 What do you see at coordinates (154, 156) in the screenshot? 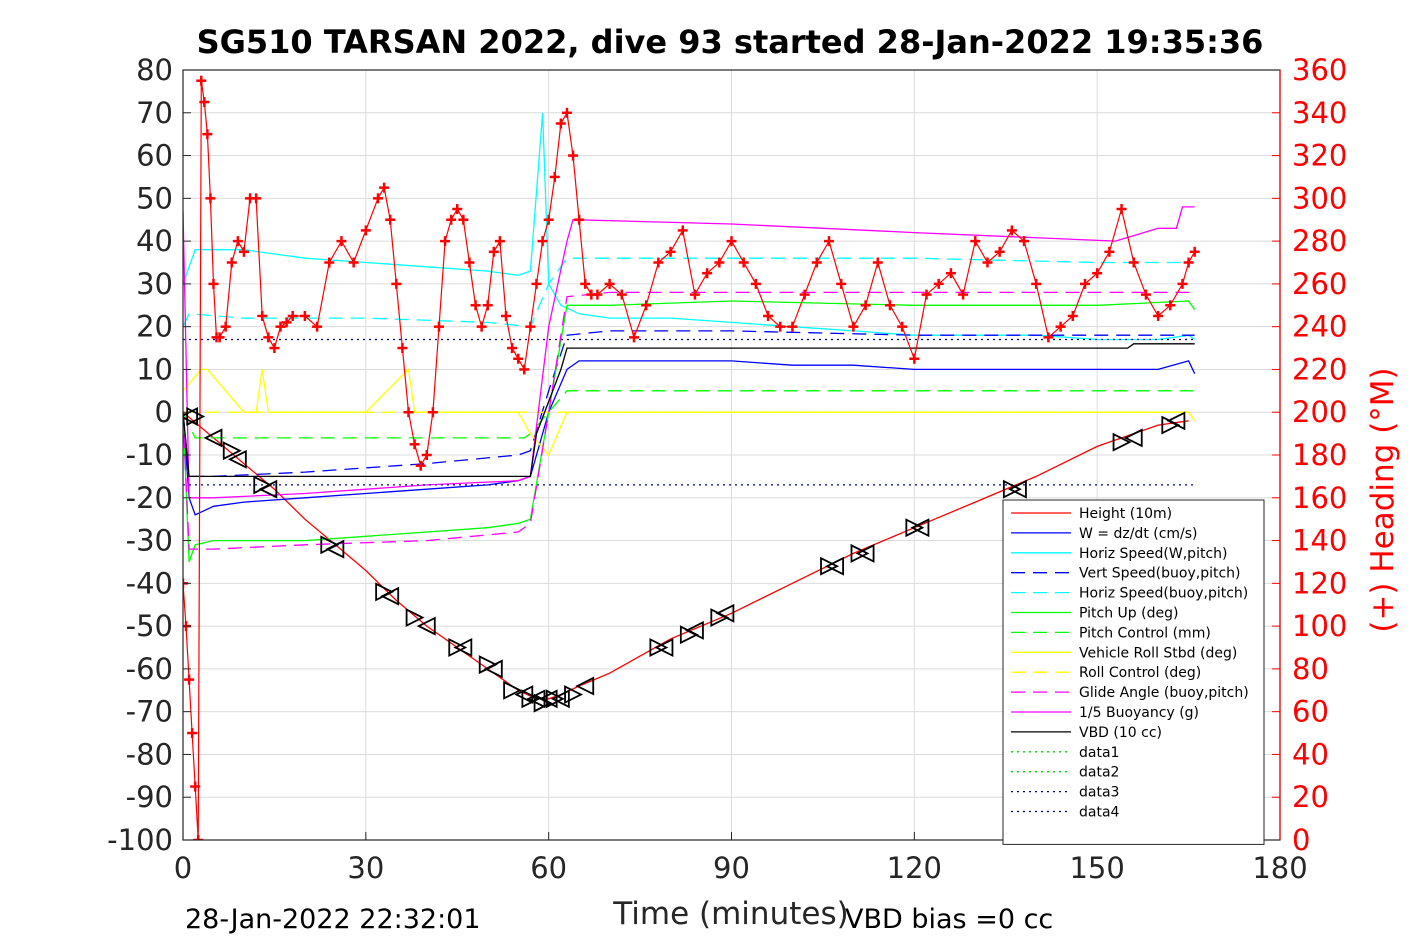
I see `y-tick-label: 60` at bounding box center [154, 156].